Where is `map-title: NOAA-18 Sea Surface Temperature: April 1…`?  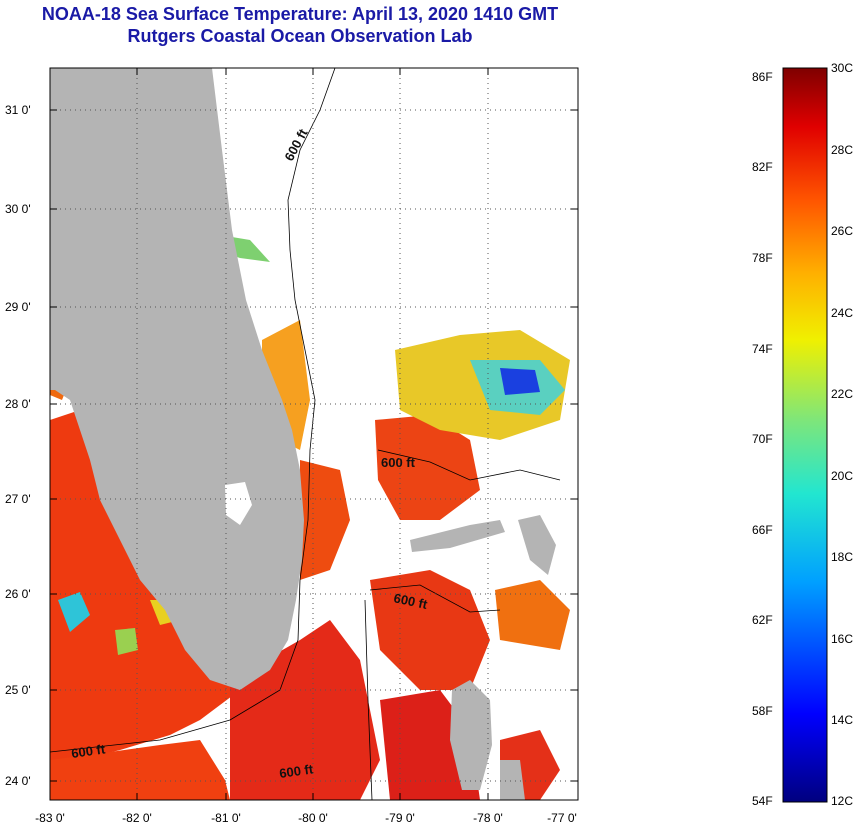 map-title: NOAA-18 Sea Surface Temperature: April 1… is located at coordinates (300, 14).